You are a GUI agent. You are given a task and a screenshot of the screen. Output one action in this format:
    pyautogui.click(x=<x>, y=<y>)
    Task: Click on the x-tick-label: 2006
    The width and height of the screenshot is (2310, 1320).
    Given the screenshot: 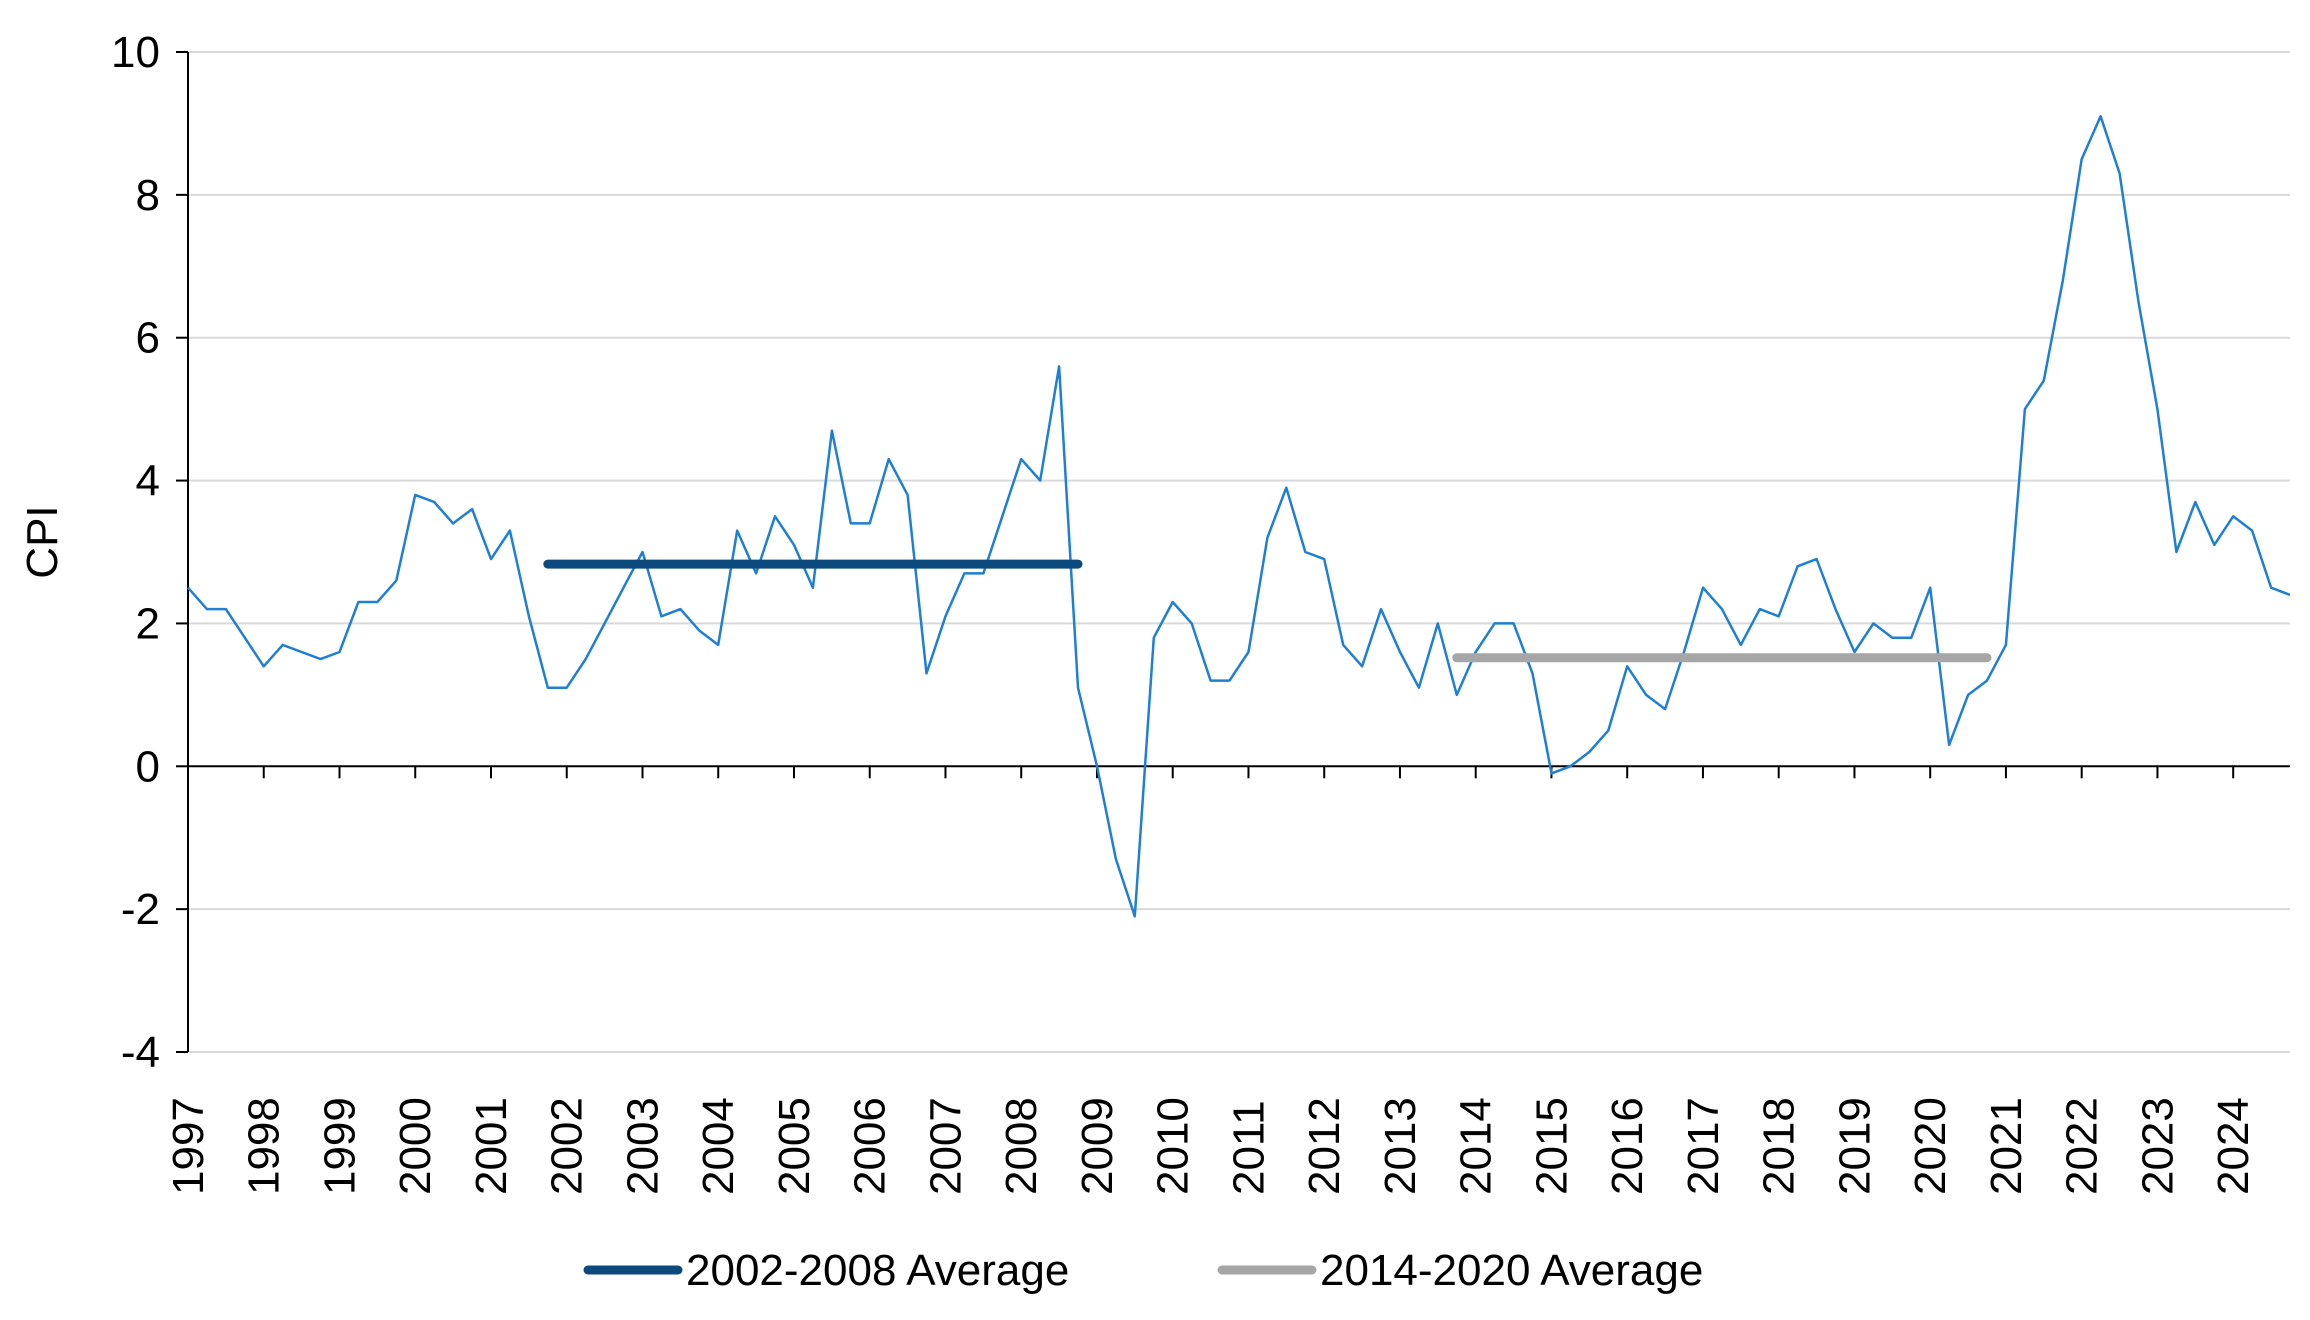 What is the action you would take?
    pyautogui.click(x=870, y=1146)
    